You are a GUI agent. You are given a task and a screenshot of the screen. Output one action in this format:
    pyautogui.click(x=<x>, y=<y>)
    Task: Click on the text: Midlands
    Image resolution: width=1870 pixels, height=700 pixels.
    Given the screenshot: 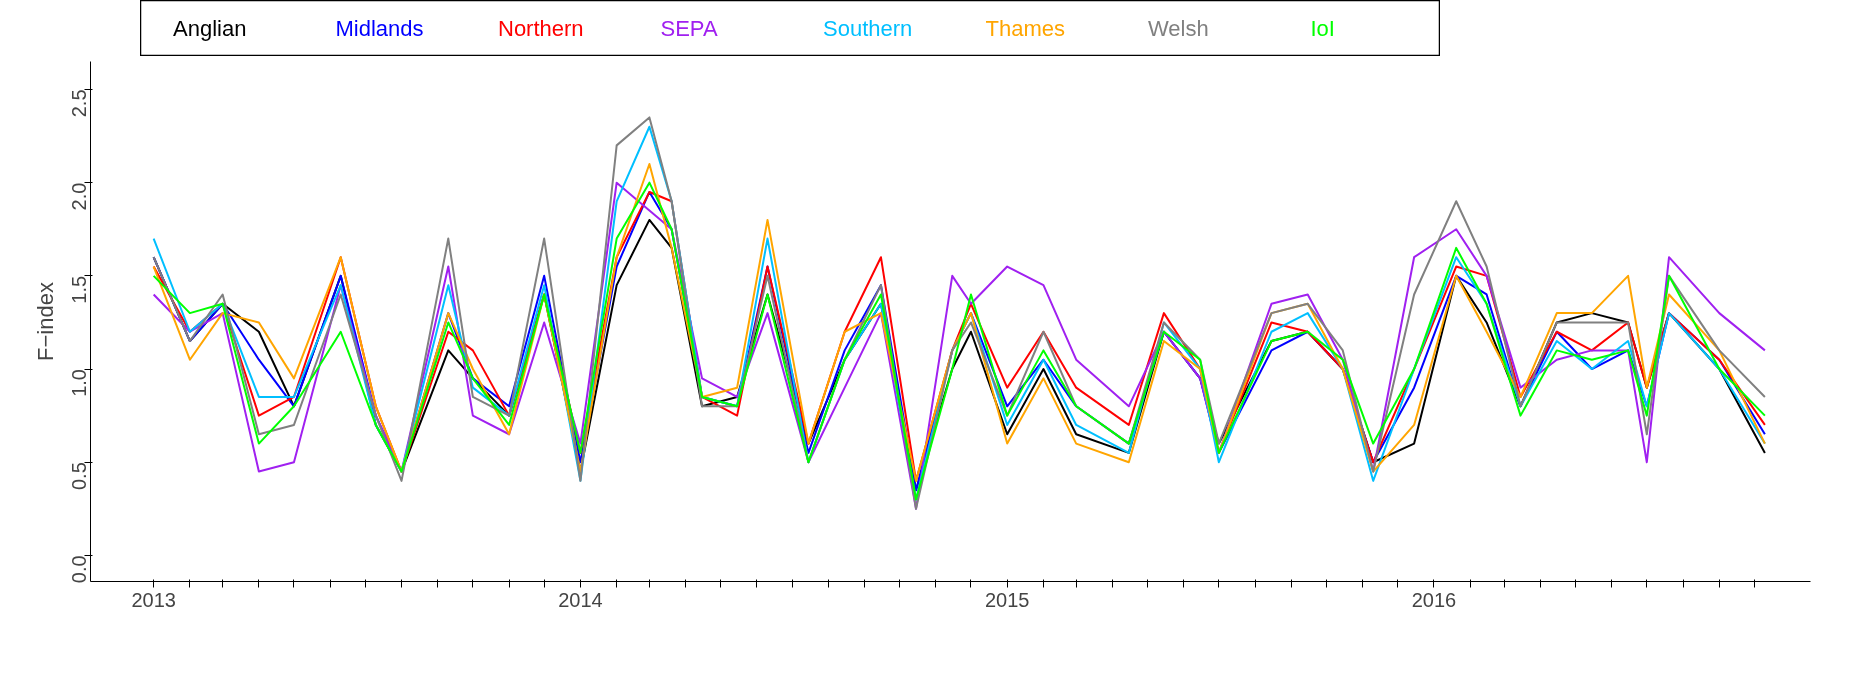 What is the action you would take?
    pyautogui.click(x=379, y=28)
    